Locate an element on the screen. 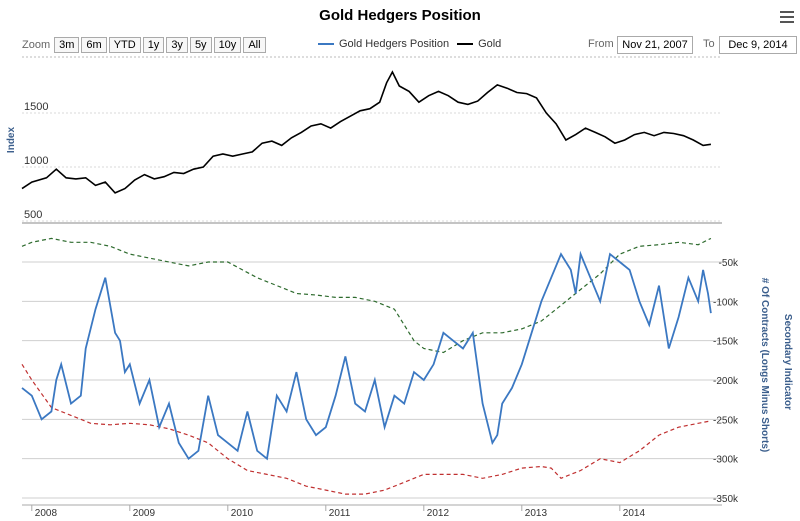 The height and width of the screenshot is (521, 800). zoom-bar: Zoom 3m 6m YTD 1y 3y 5y 10y All is located at coordinates (145, 45).